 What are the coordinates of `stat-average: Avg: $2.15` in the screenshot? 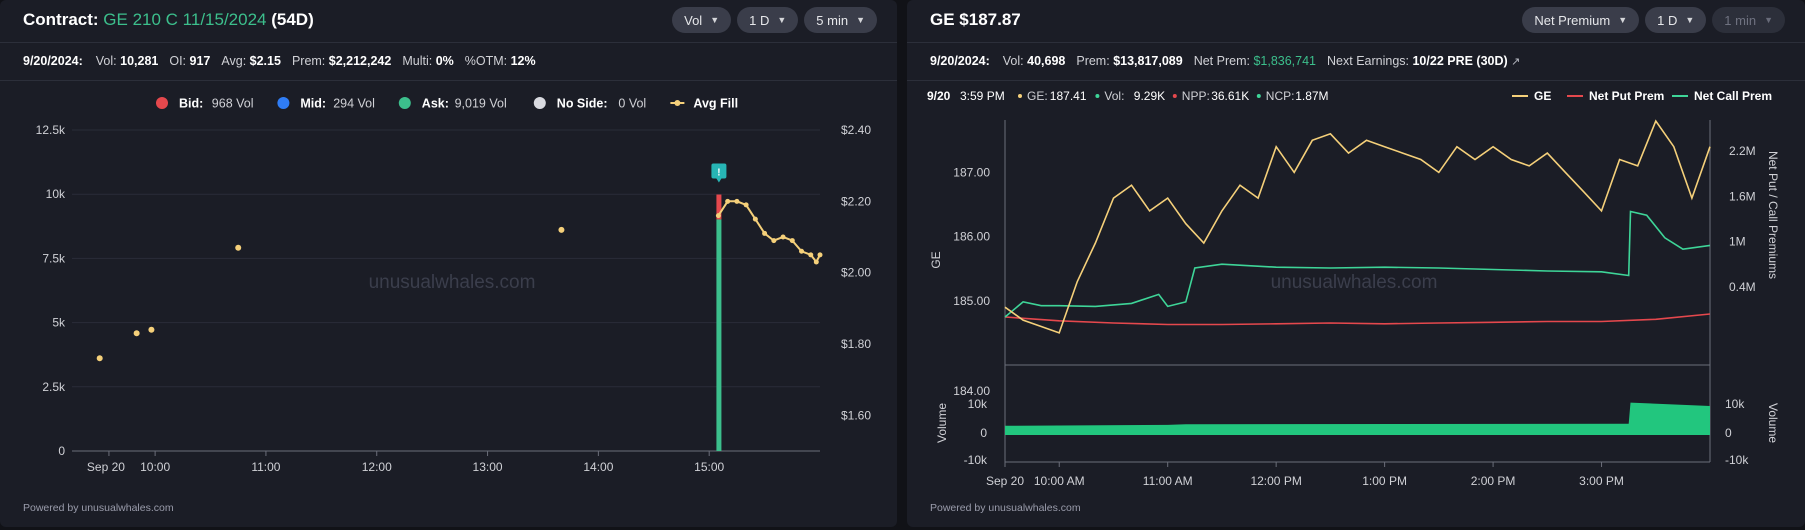 It's located at (251, 61).